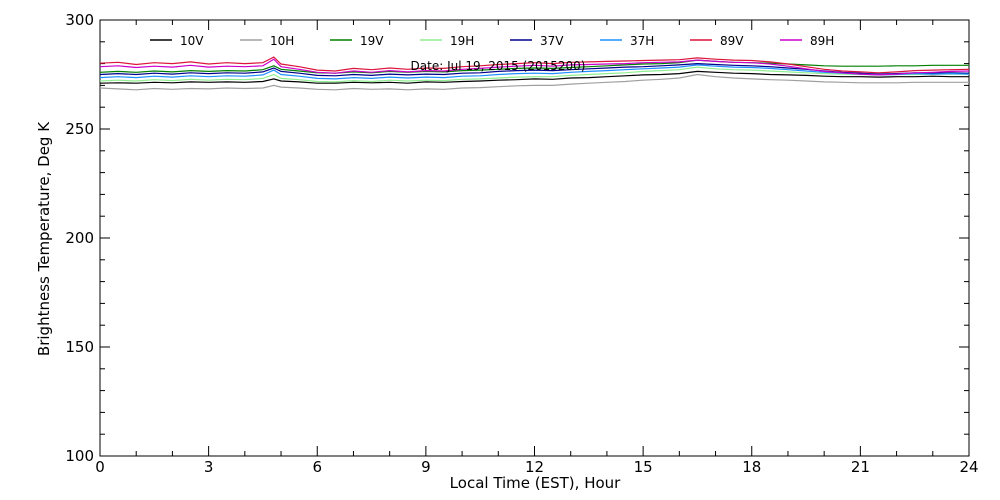 The image size is (1000, 500). I want to click on y-tick-label: 100, so click(79, 456).